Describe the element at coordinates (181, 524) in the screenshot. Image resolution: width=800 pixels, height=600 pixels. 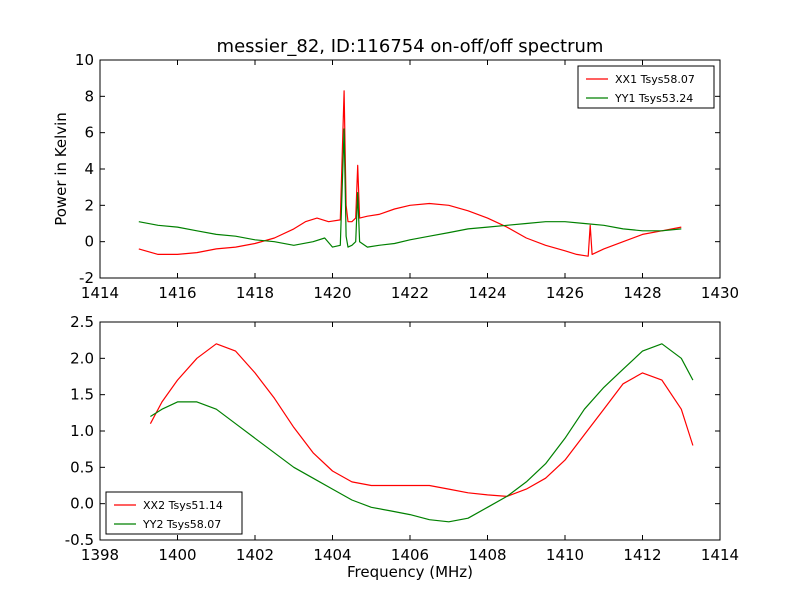
I see `bottom-legend-label-1: YY2 Tsys58.07` at that location.